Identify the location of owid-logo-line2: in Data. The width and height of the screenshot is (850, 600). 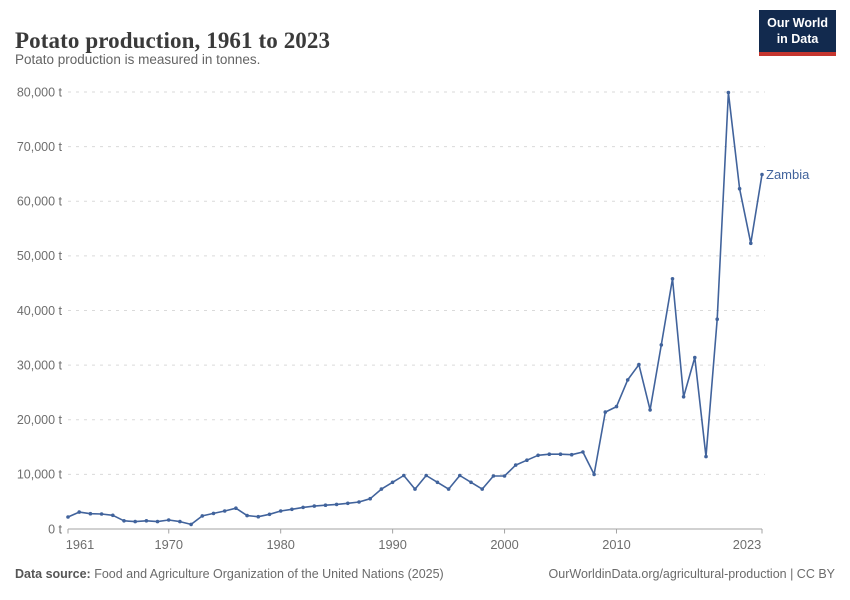
(797, 39).